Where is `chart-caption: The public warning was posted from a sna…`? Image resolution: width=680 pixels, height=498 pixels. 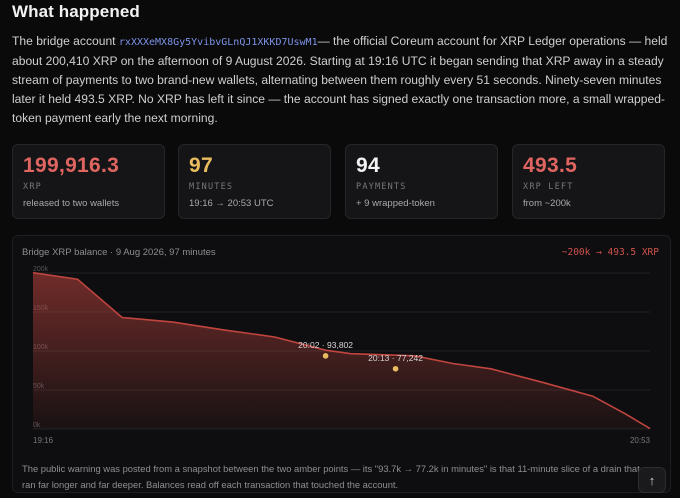 chart-caption: The public warning was posted from a sna… is located at coordinates (331, 476).